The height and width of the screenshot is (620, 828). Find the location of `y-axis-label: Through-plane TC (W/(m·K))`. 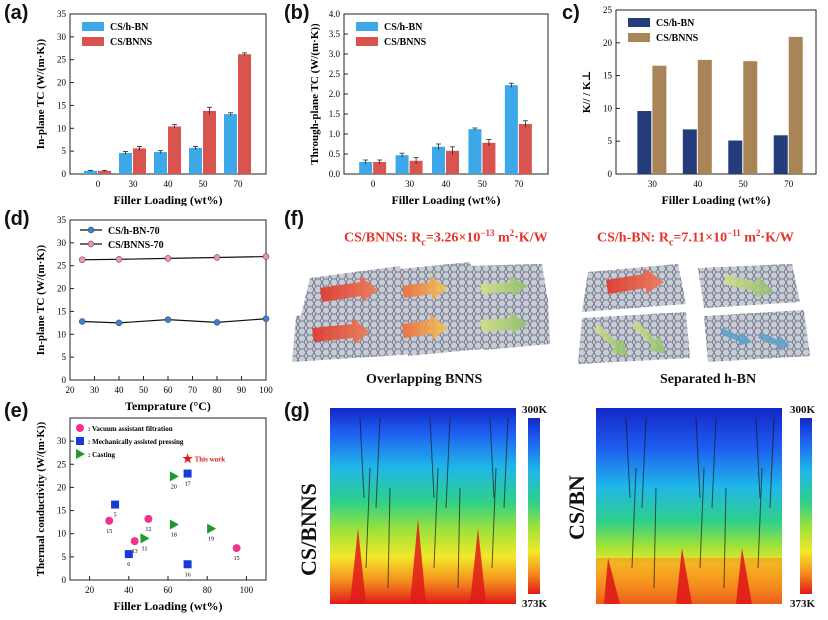

y-axis-label: Through-plane TC (W/(m·K)) is located at coordinates (315, 94).